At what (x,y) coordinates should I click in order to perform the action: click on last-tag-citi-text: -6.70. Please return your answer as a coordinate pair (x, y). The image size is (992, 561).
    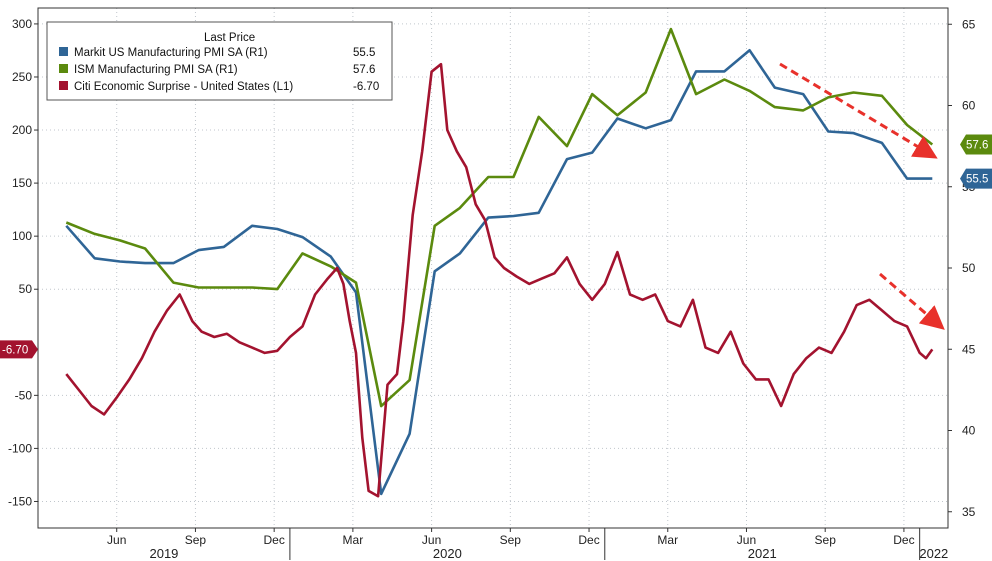
    Looking at the image, I should click on (15, 350).